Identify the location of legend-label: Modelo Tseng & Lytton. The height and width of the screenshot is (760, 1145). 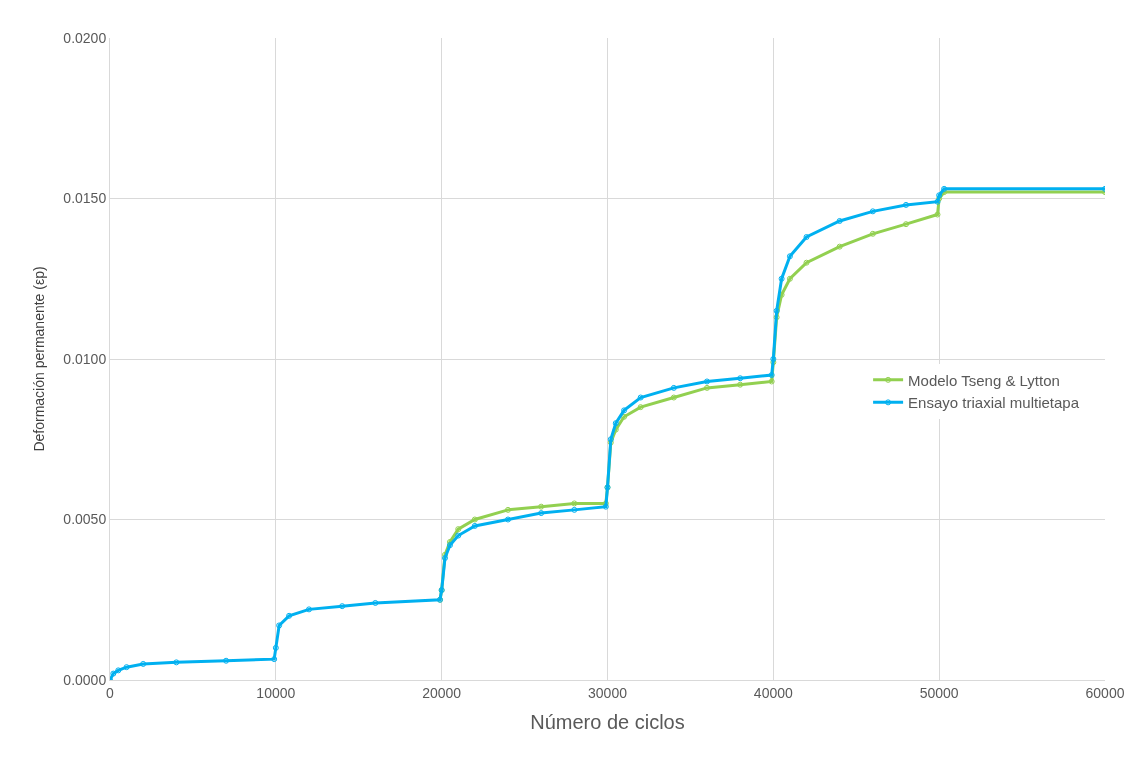
(984, 380).